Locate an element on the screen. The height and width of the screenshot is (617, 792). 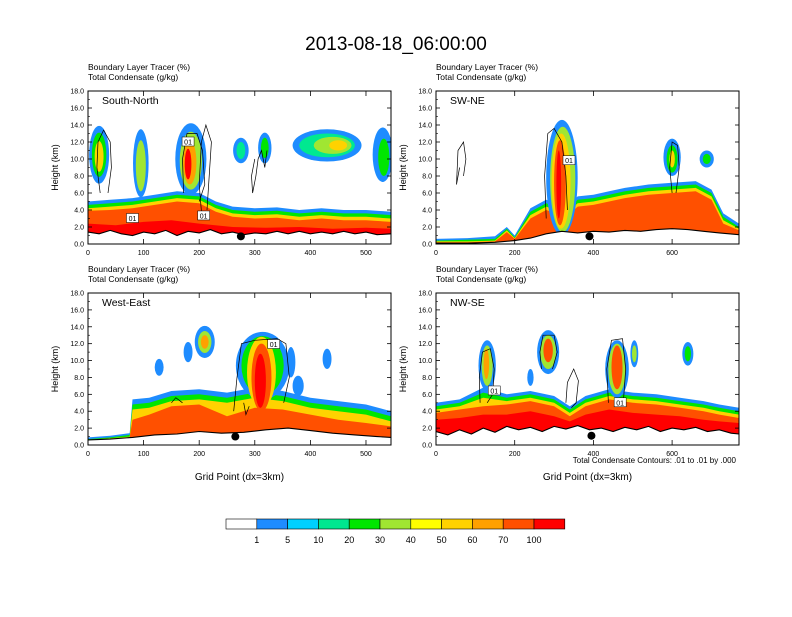
figure-title: 2013-08-18_06:00:00 is located at coordinates (396, 44).